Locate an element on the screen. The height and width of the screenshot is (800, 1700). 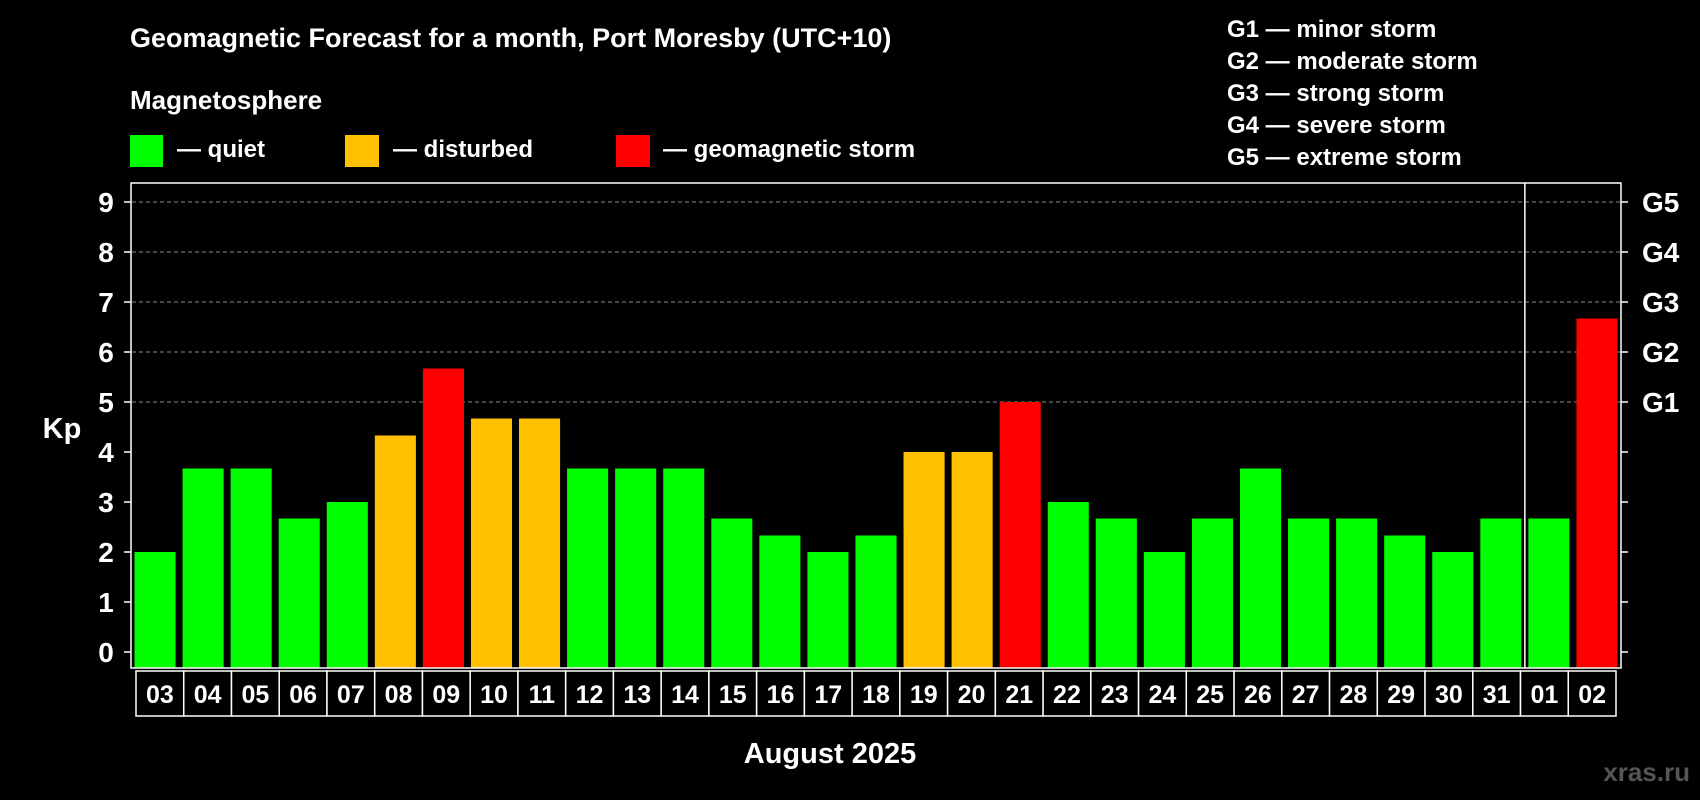
x-tick-label-15-12: 15 is located at coordinates (733, 695).